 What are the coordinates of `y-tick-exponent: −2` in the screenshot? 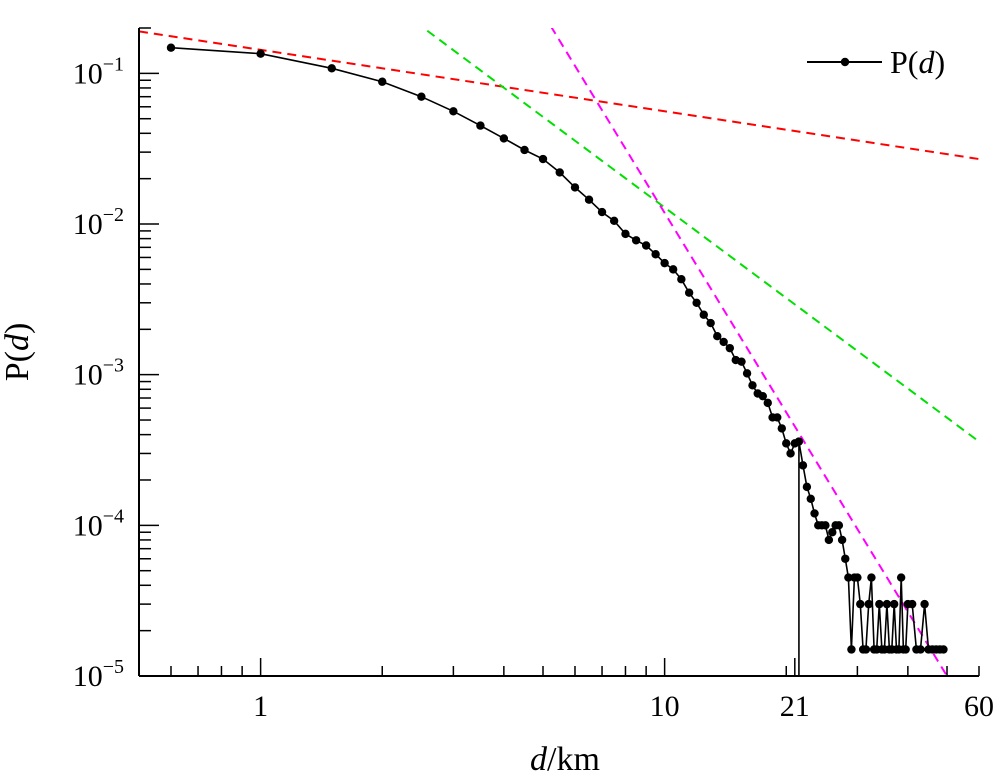 It's located at (113, 215).